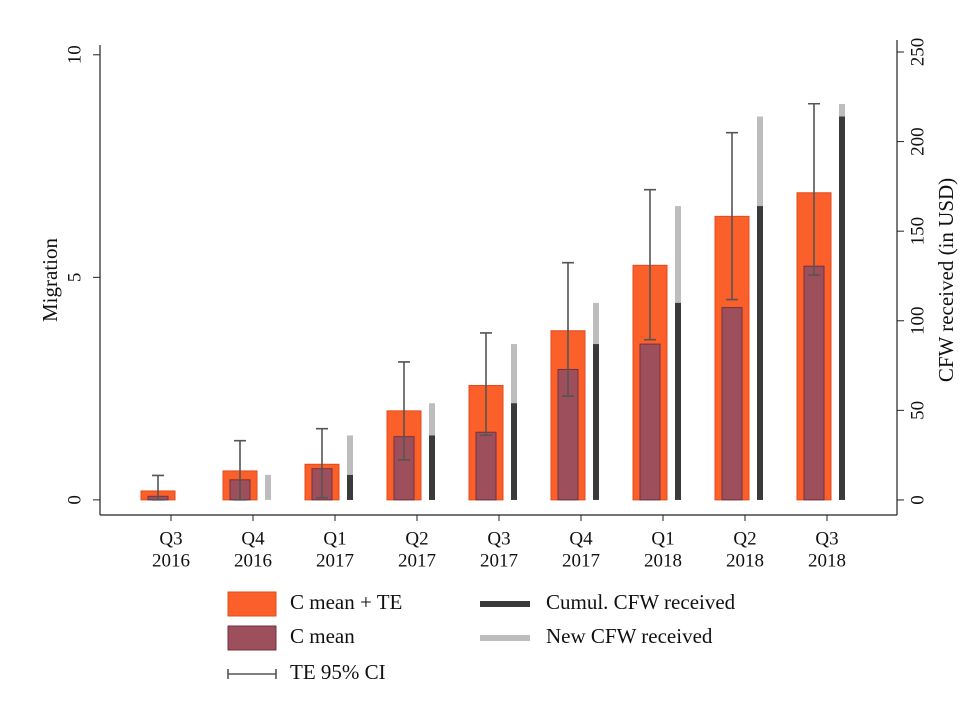 This screenshot has height=725, width=976. I want to click on legend-label: C mean + TE, so click(346, 602).